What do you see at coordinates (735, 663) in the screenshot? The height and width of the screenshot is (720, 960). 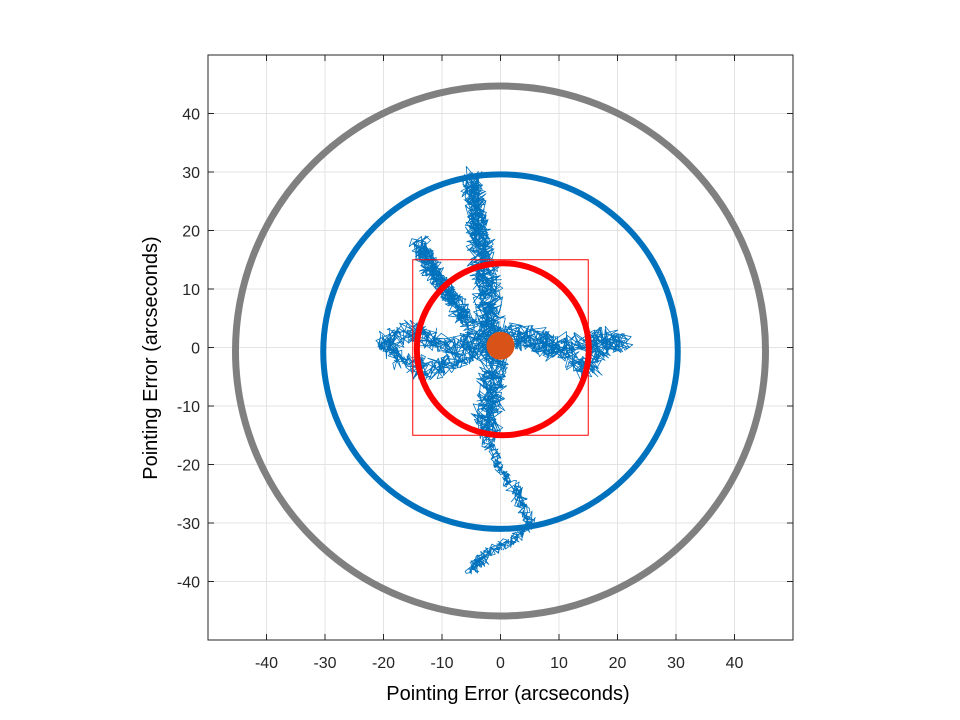 I see `x-tick-label: 40` at bounding box center [735, 663].